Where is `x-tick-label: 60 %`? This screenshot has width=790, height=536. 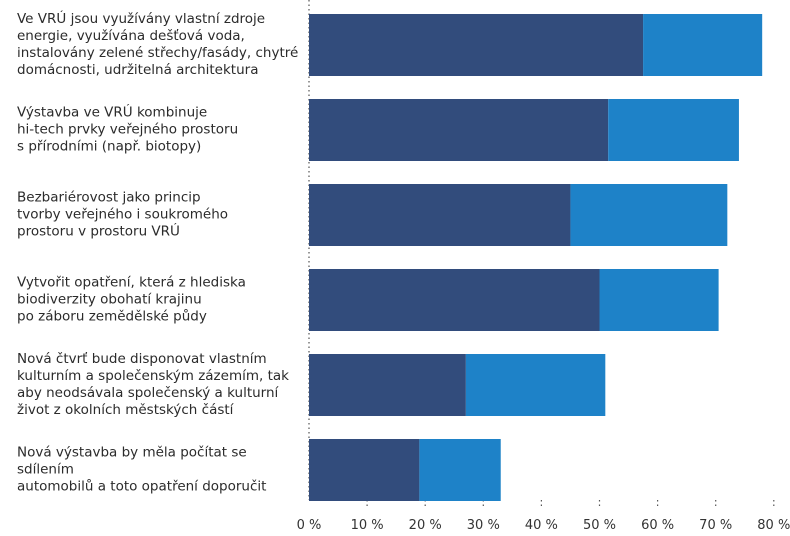
x-tick-label: 60 % is located at coordinates (657, 525).